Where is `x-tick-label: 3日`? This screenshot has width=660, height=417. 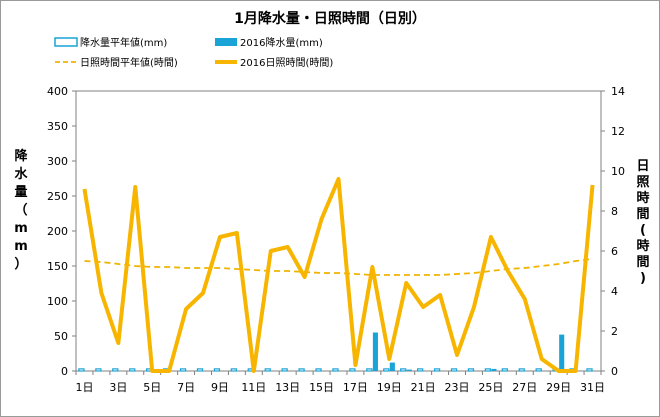
x-tick-label: 3日 is located at coordinates (118, 387).